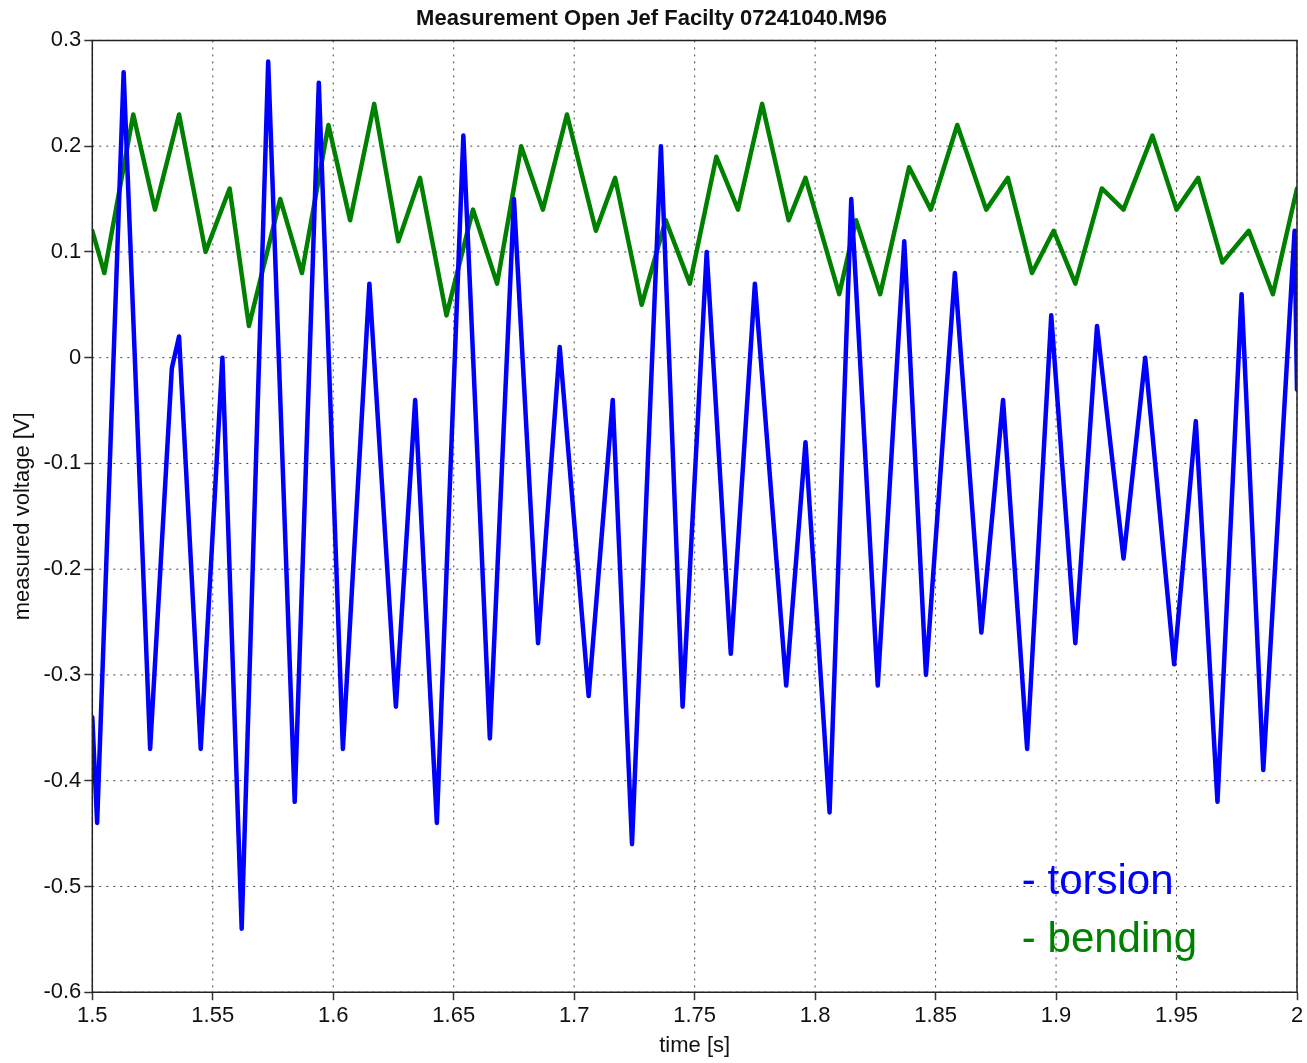  Describe the element at coordinates (333, 1015) in the screenshot. I see `x-tick-label: 1.6` at that location.